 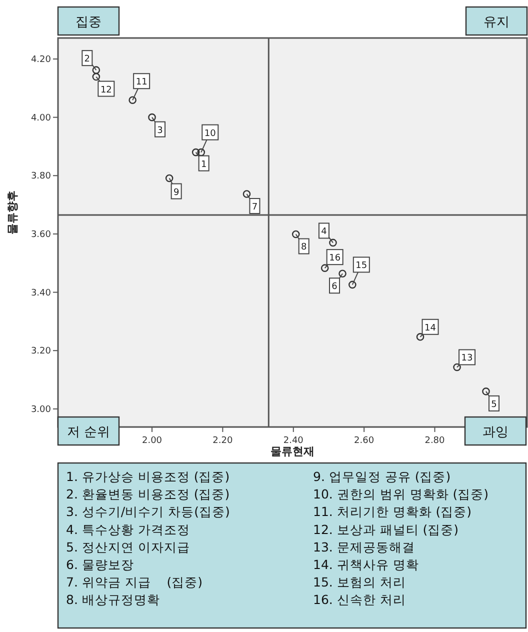 I want to click on annotation: 11, so click(x=142, y=83).